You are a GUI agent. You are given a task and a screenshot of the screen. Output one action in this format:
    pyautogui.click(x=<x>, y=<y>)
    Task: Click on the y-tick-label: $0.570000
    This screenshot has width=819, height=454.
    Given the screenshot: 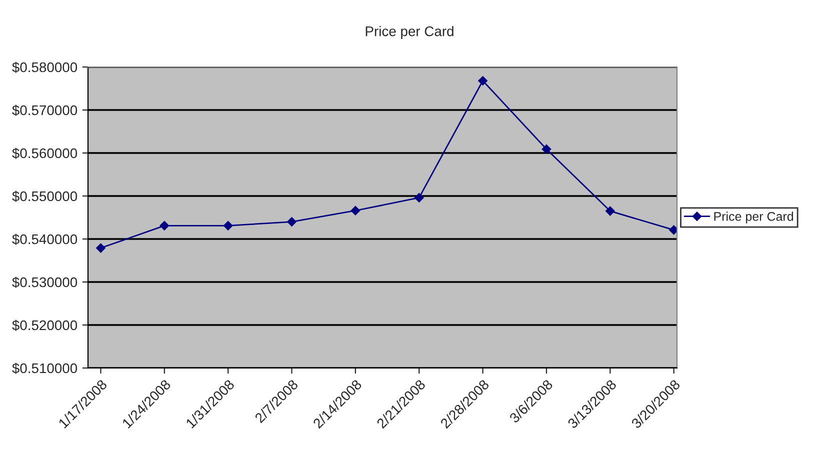 What is the action you would take?
    pyautogui.click(x=45, y=110)
    